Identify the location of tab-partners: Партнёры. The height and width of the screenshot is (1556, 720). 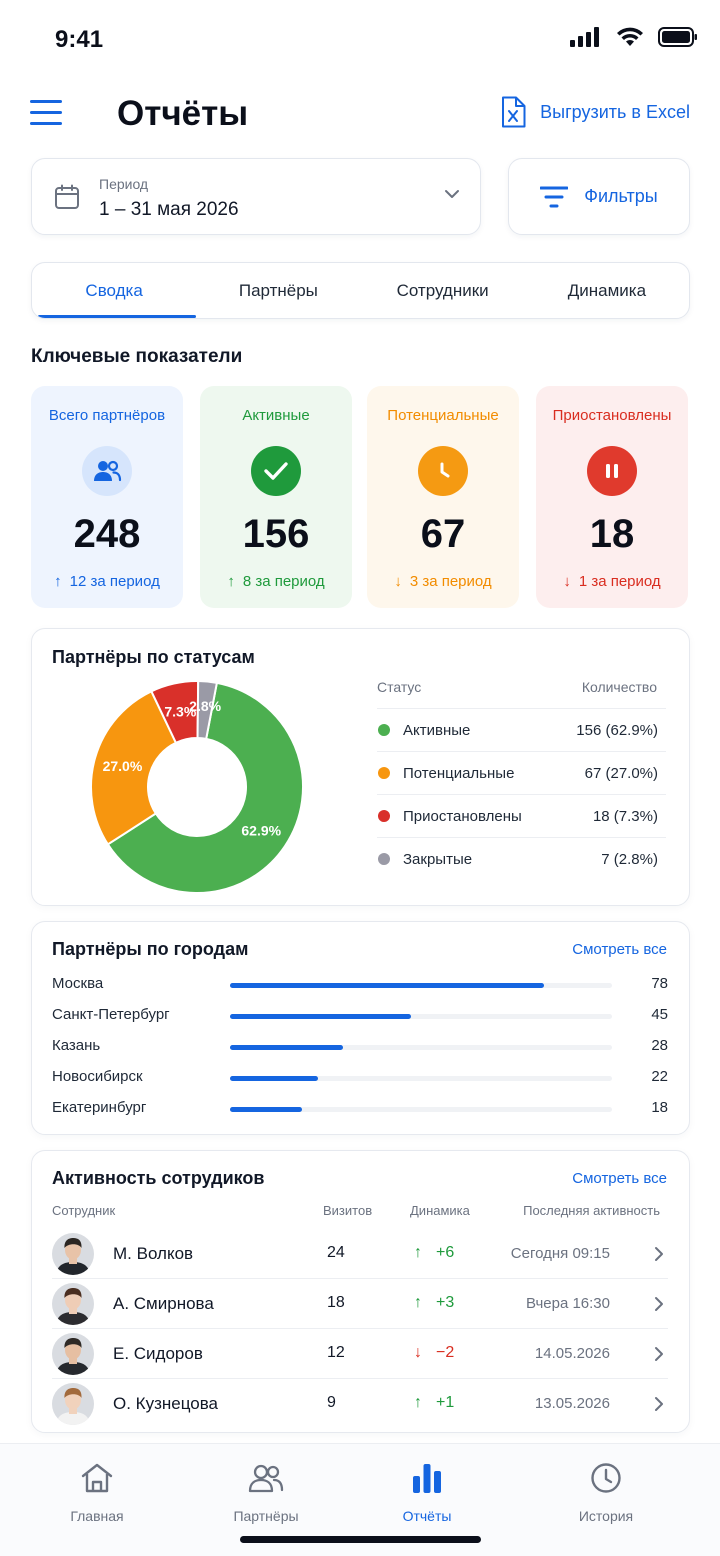
(278, 290).